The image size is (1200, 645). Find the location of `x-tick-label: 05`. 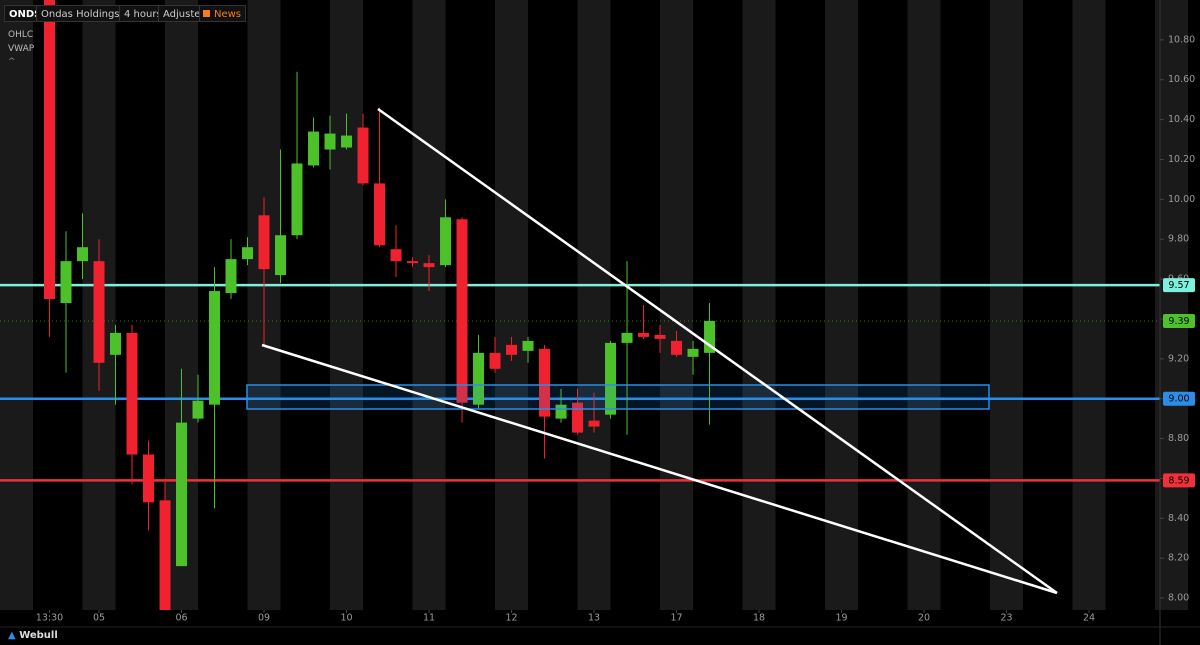

x-tick-label: 05 is located at coordinates (99, 618).